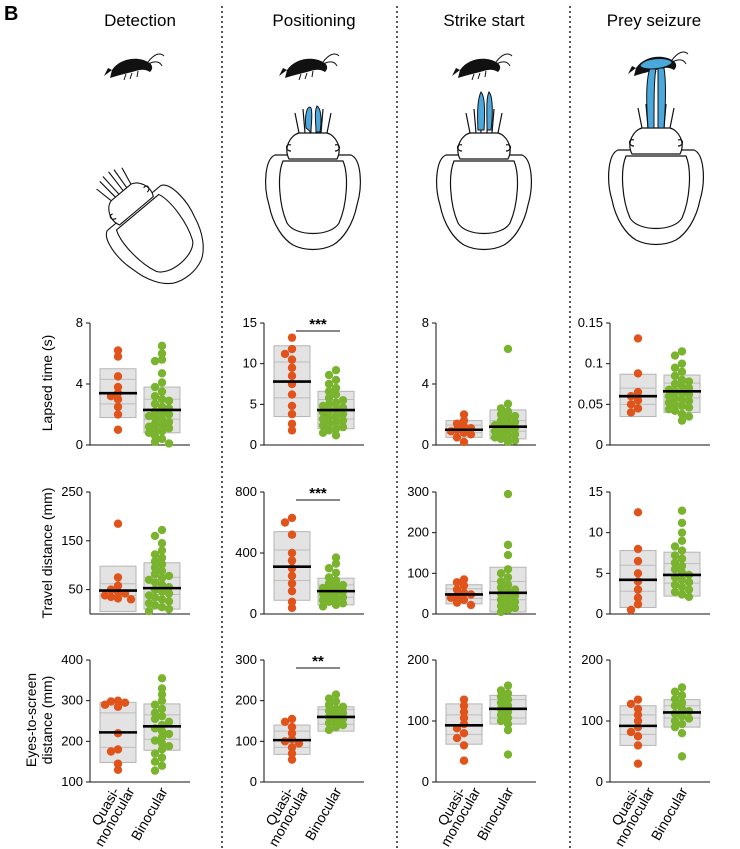  What do you see at coordinates (309, 67) in the screenshot?
I see `shrimp-icon` at bounding box center [309, 67].